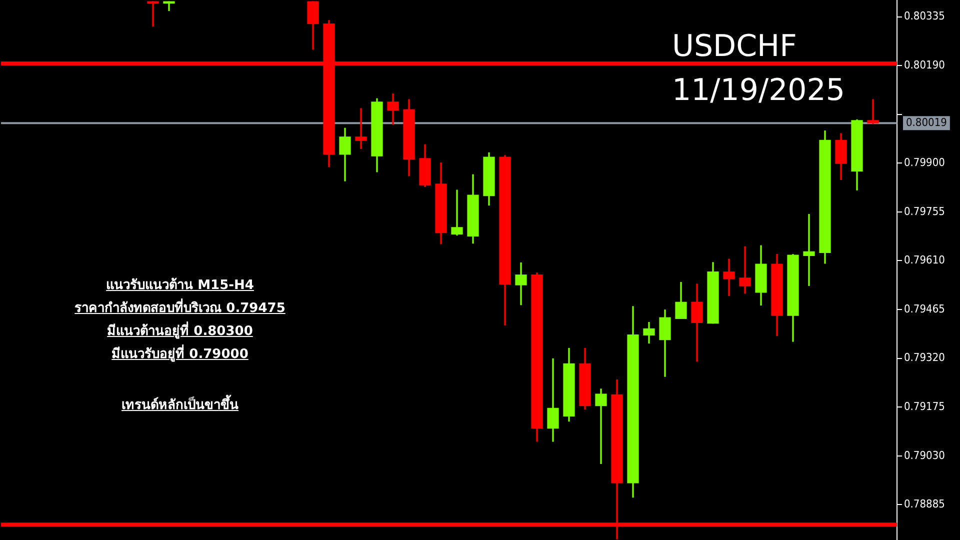 Image resolution: width=960 pixels, height=540 pixels. I want to click on y-tick-label: 0.80335, so click(924, 16).